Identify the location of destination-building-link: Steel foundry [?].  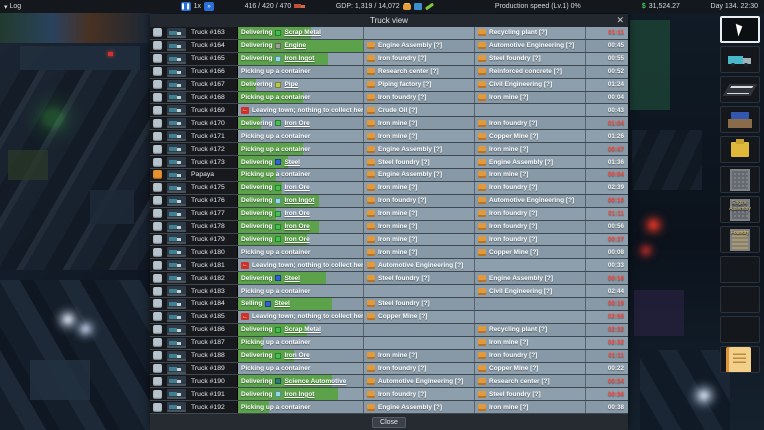
(515, 59).